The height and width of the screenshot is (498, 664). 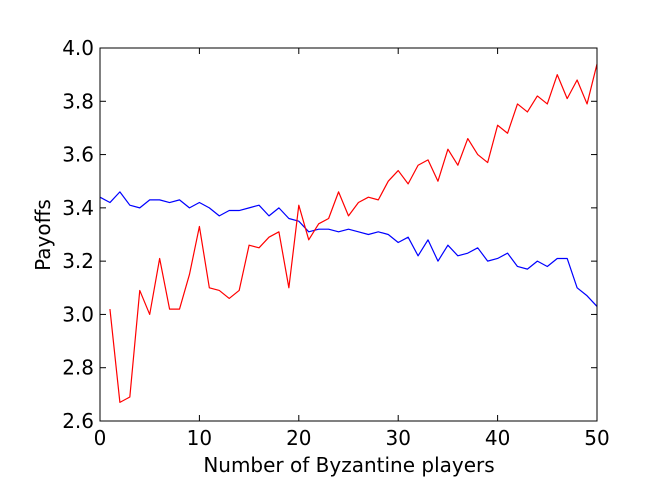 What do you see at coordinates (199, 438) in the screenshot?
I see `x-tick-label: 10` at bounding box center [199, 438].